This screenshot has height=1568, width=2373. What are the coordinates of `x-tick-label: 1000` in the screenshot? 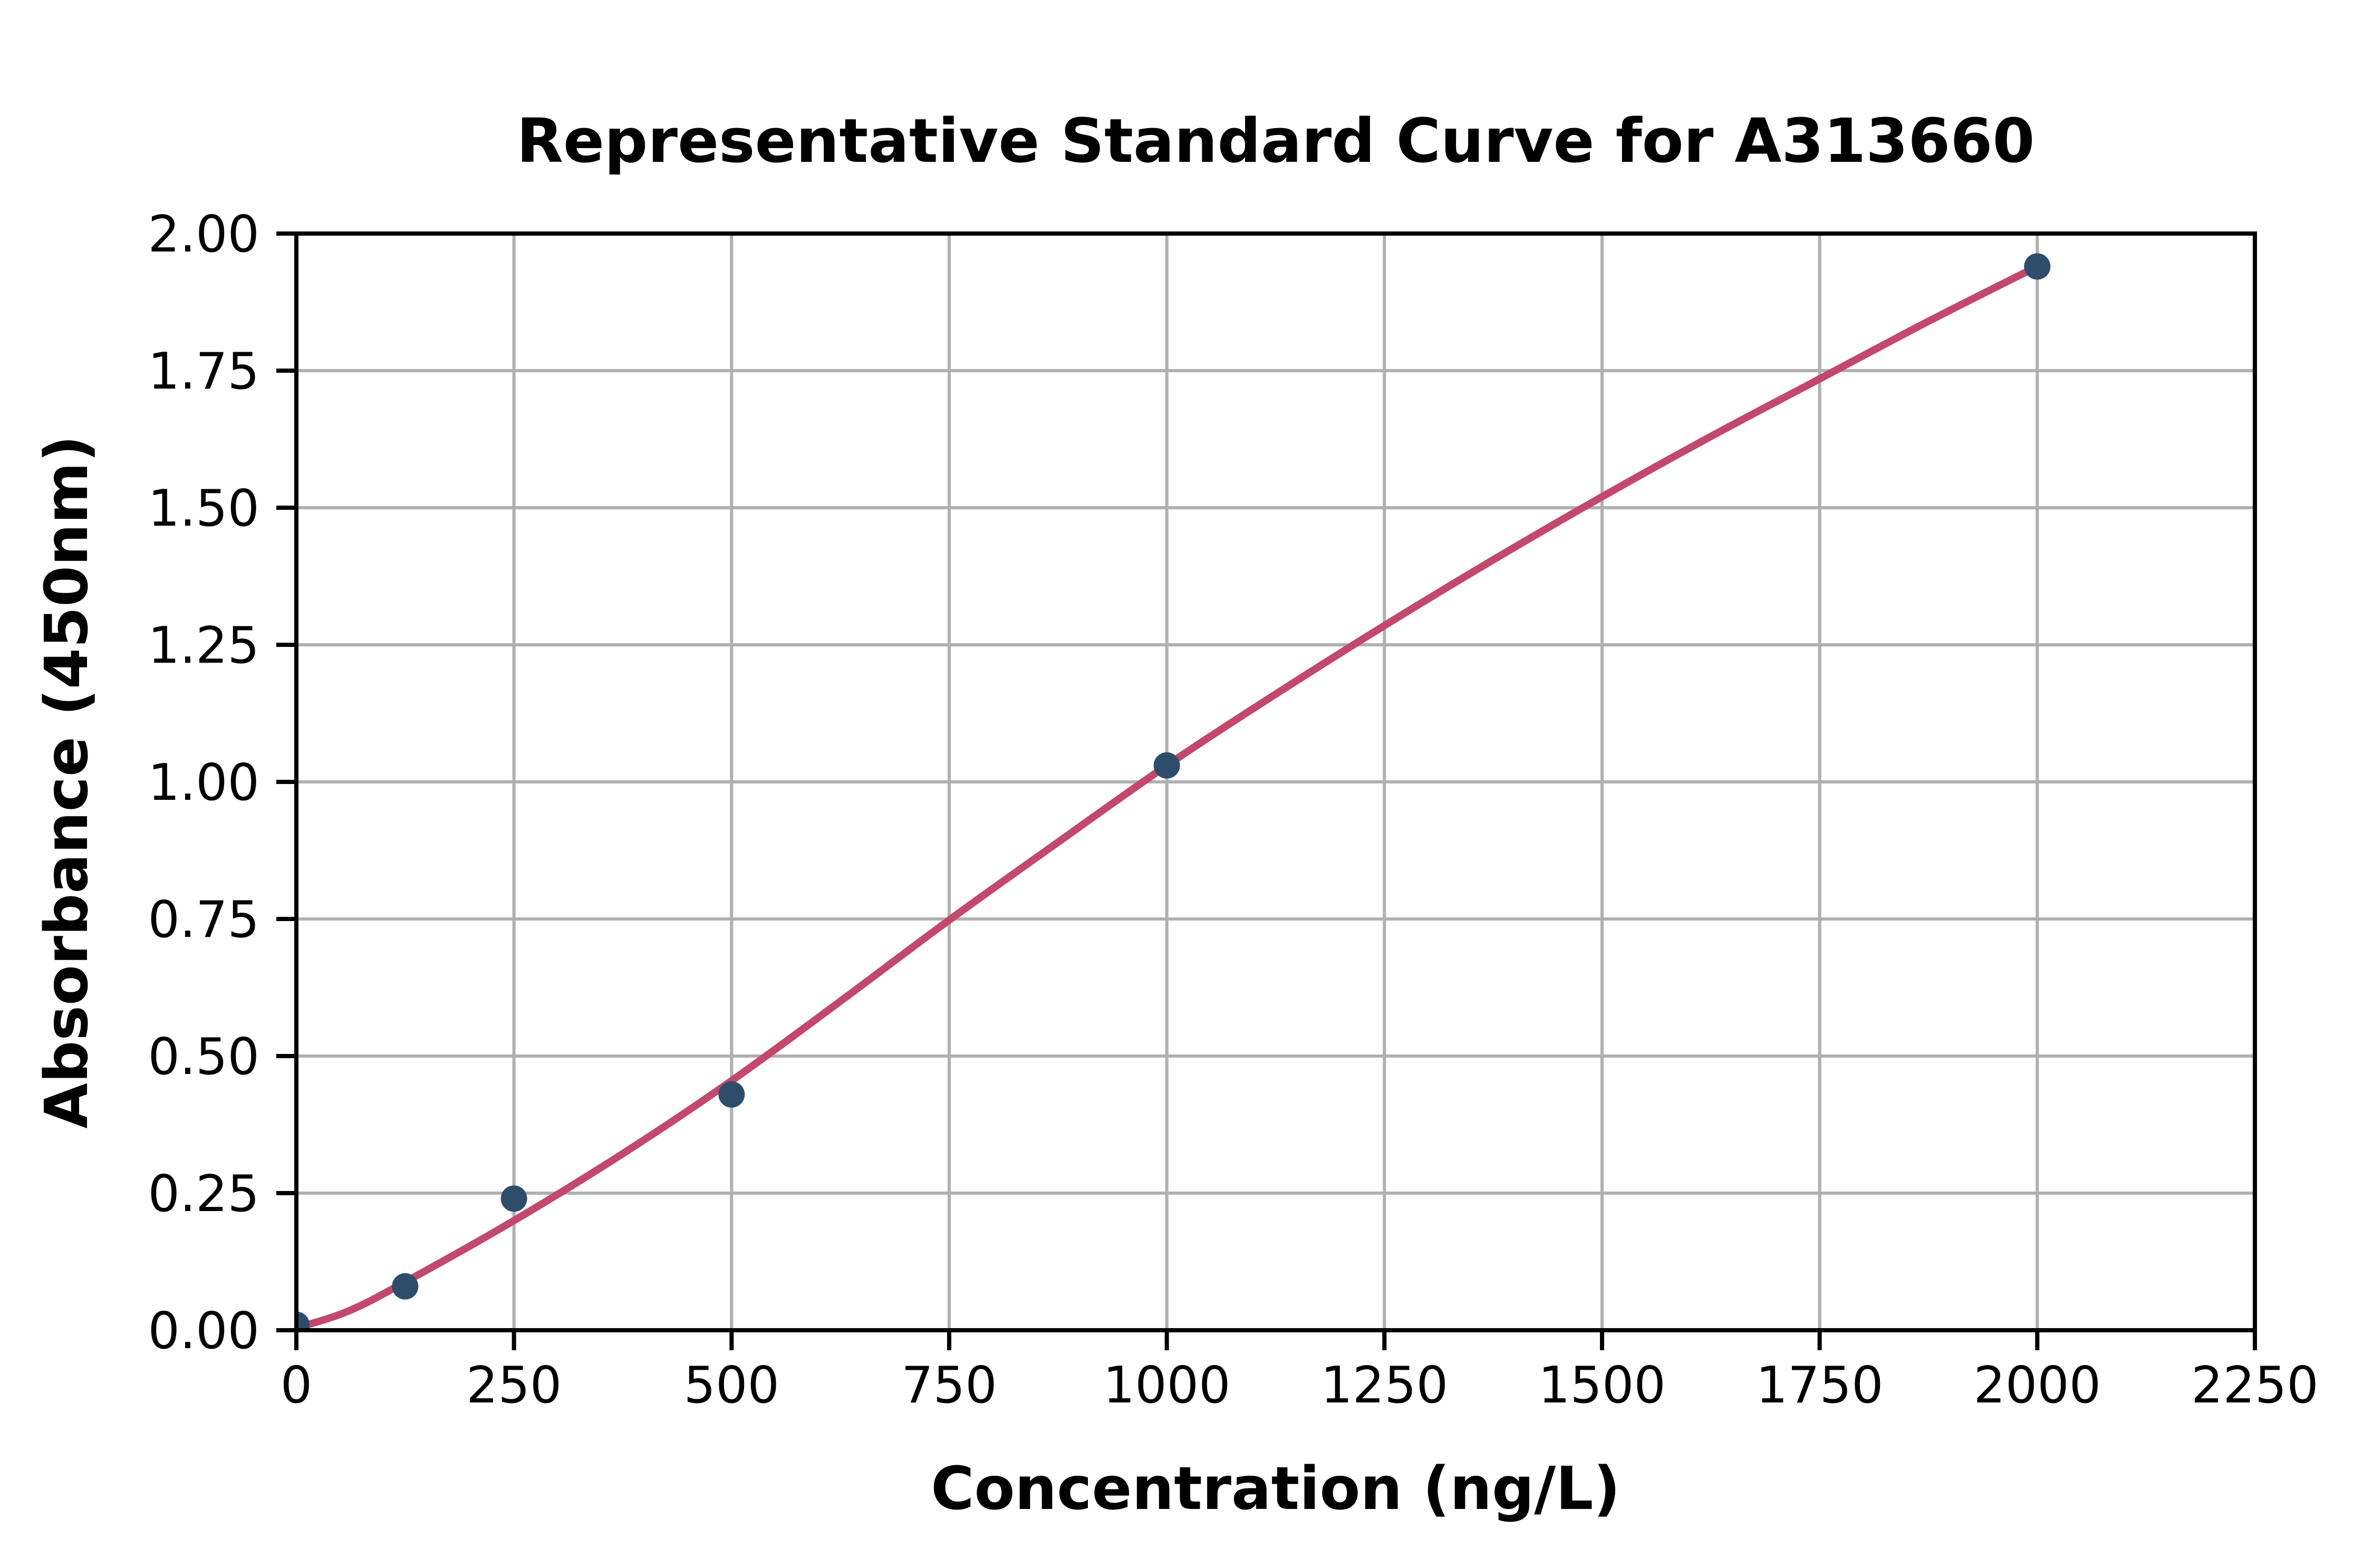 It's located at (1167, 1386).